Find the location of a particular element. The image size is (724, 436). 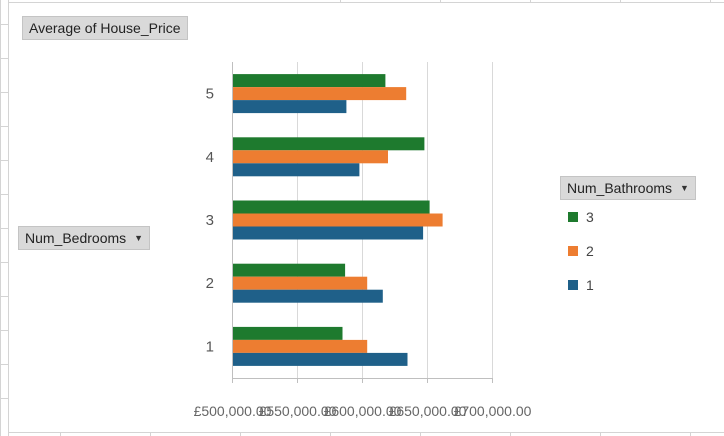

legend-item: 1 is located at coordinates (581, 285).